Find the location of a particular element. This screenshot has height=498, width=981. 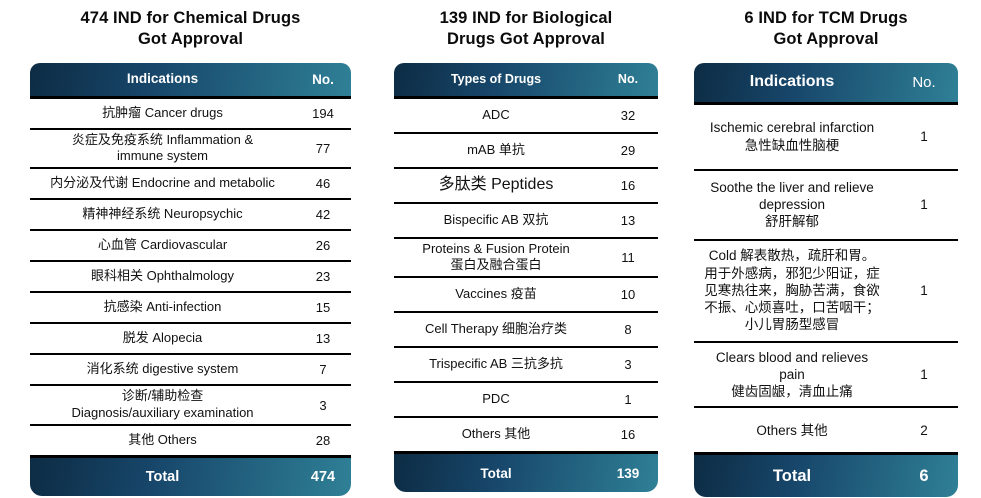

table-row: 其他 Others 28 is located at coordinates (190, 441).